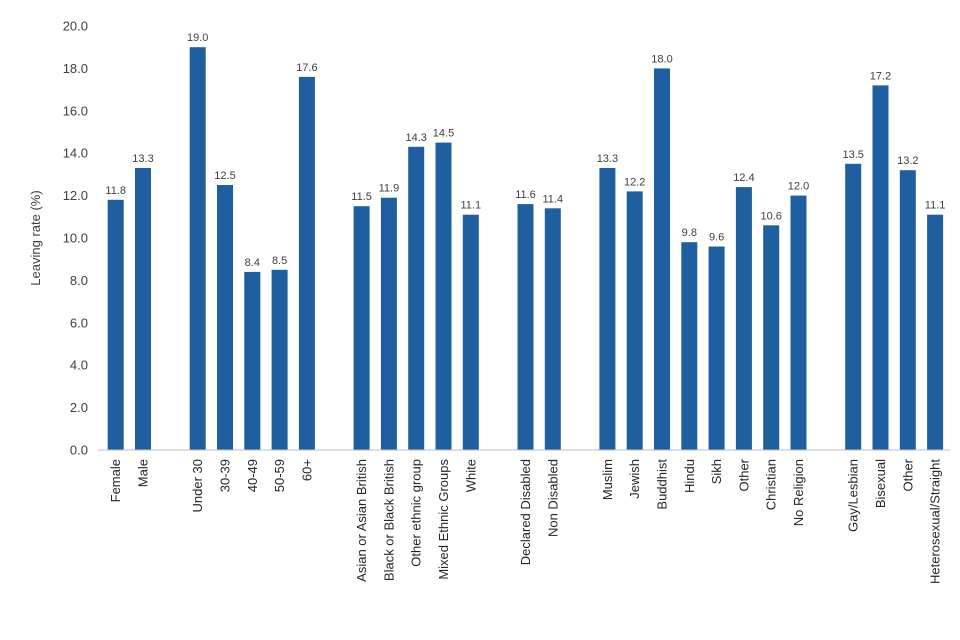 This screenshot has width=960, height=640. Describe the element at coordinates (634, 479) in the screenshot. I see `category-label: Jewish` at that location.